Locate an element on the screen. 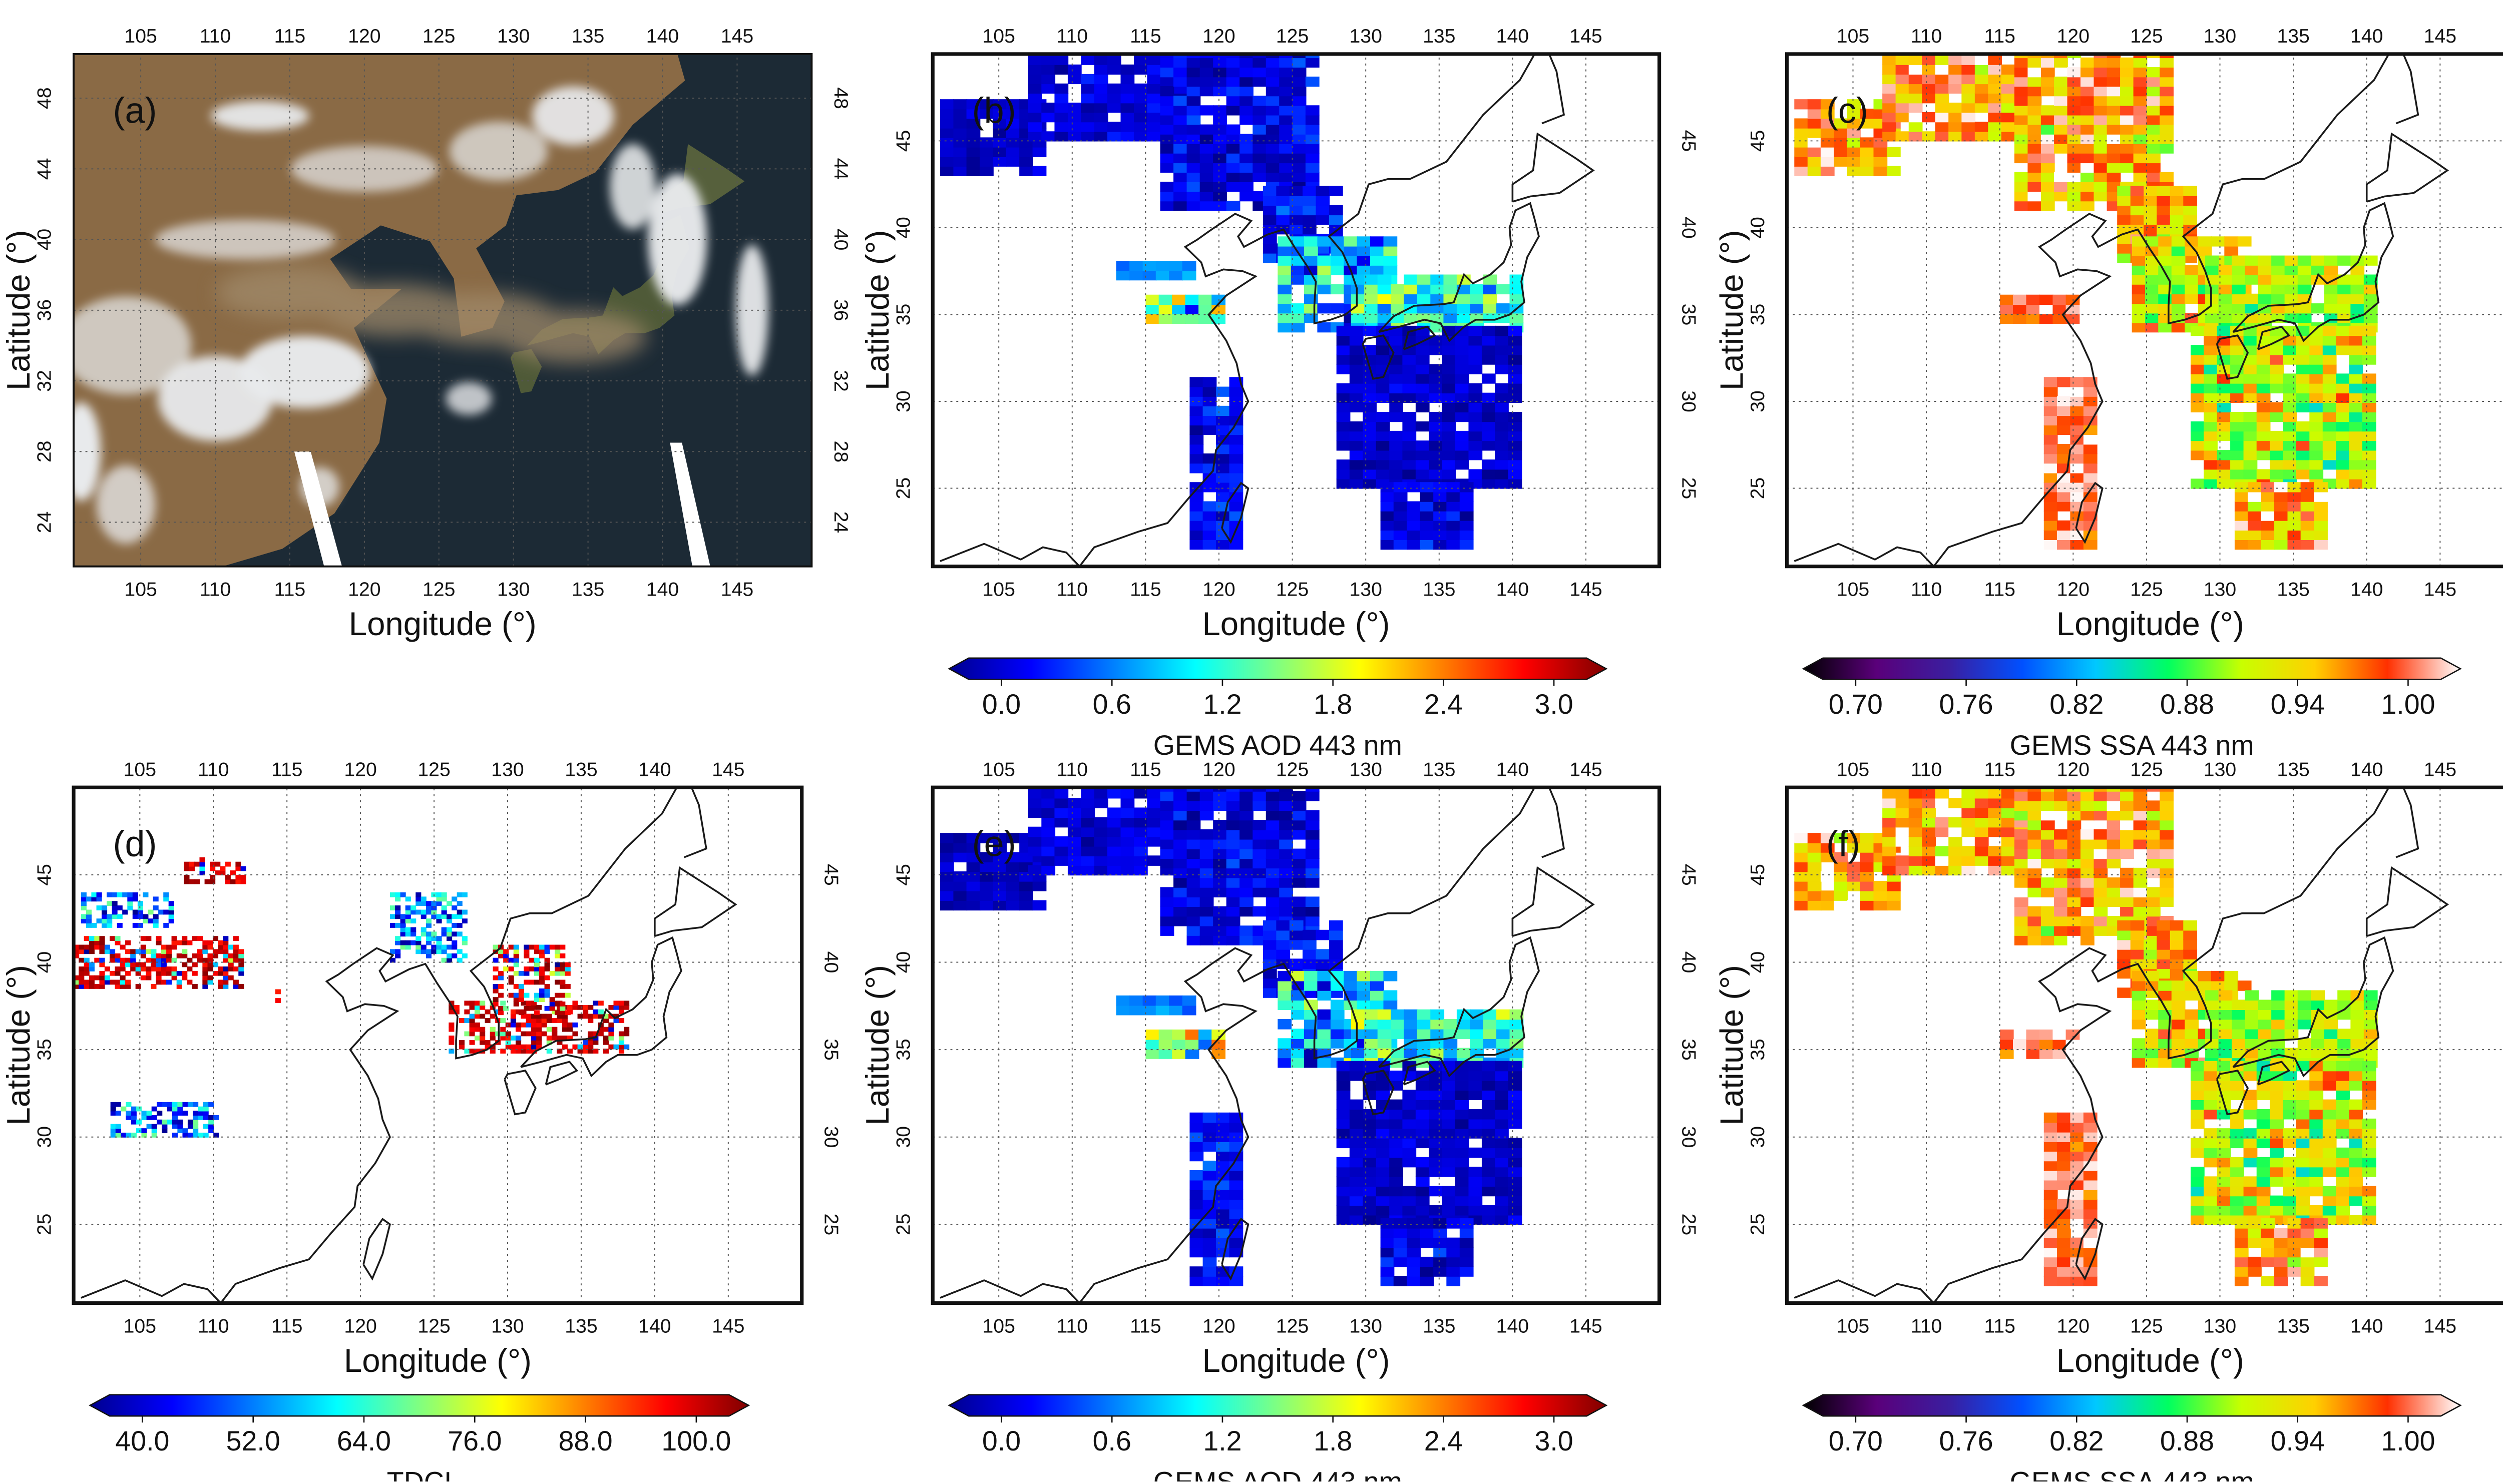  top-tick-label: 105 is located at coordinates (1853, 36).